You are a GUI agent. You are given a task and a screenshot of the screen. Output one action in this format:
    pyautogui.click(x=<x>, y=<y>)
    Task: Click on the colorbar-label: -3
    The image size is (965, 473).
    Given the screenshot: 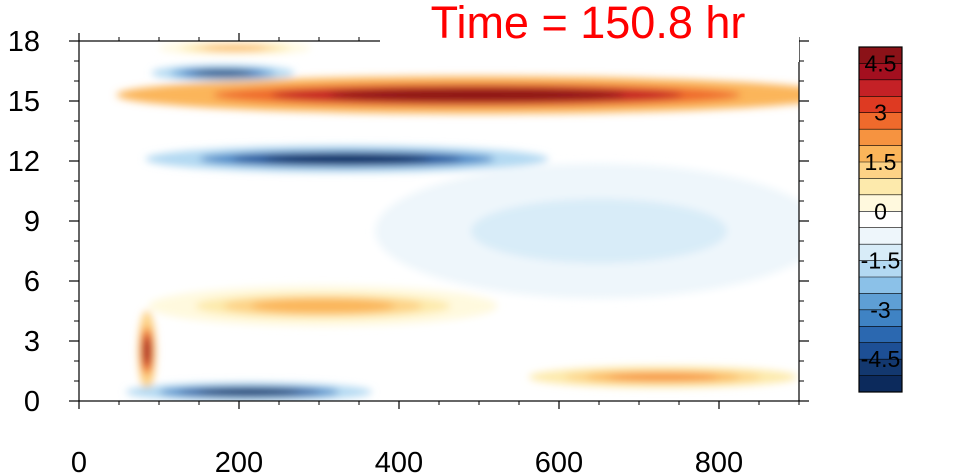 What is the action you would take?
    pyautogui.click(x=880, y=310)
    